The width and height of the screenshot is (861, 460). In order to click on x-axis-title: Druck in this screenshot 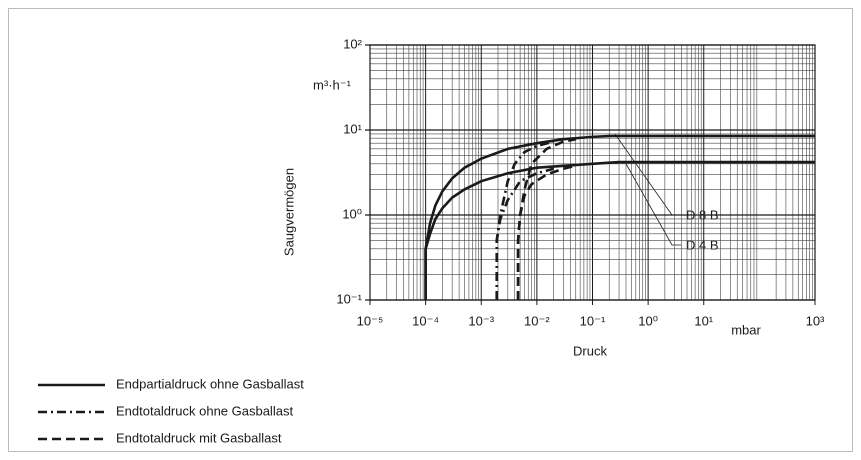, I will do `click(590, 350)`.